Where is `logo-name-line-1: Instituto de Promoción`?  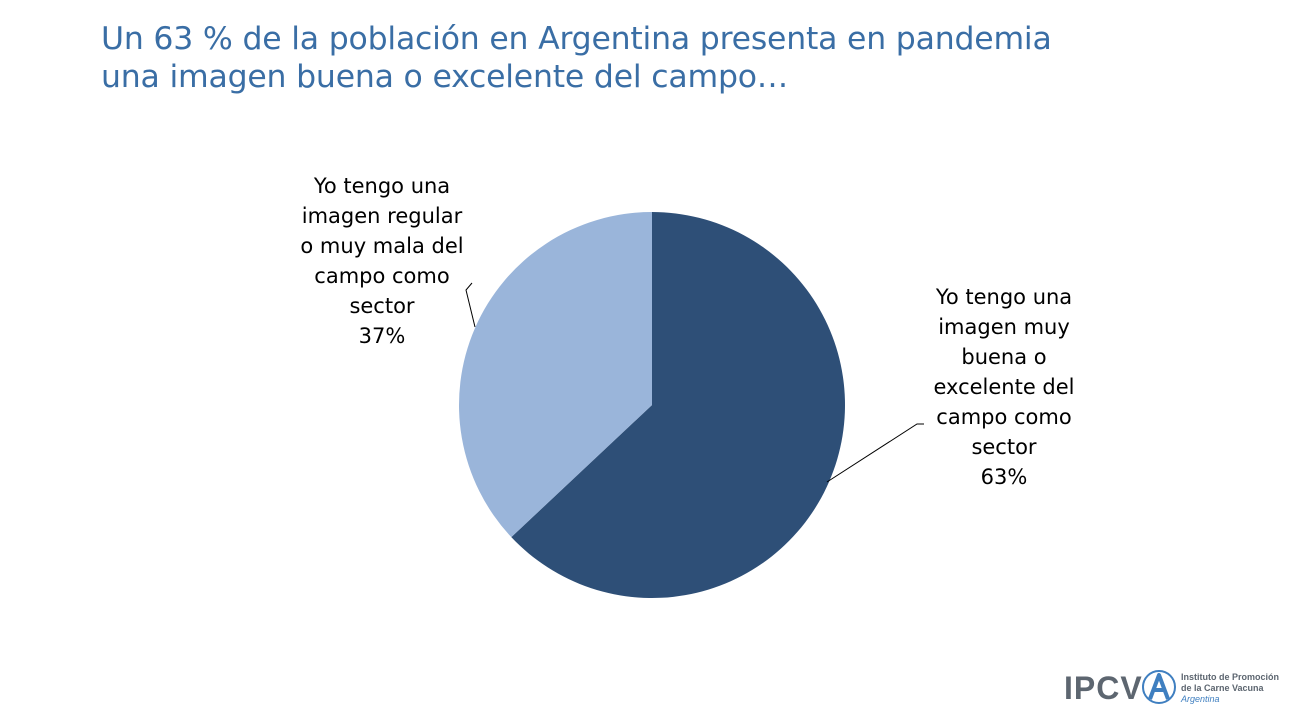 logo-name-line-1: Instituto de Promoción is located at coordinates (1230, 677).